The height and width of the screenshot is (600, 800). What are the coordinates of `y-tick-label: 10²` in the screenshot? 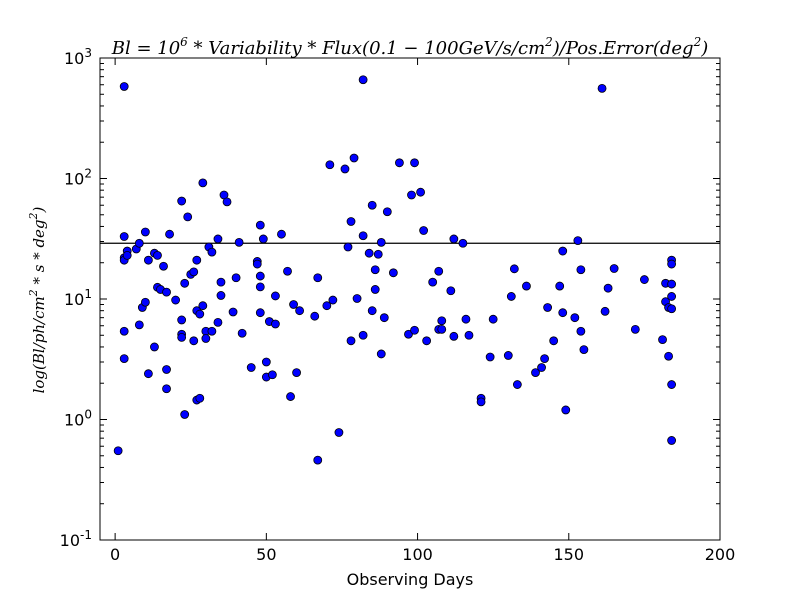 It's located at (78, 178).